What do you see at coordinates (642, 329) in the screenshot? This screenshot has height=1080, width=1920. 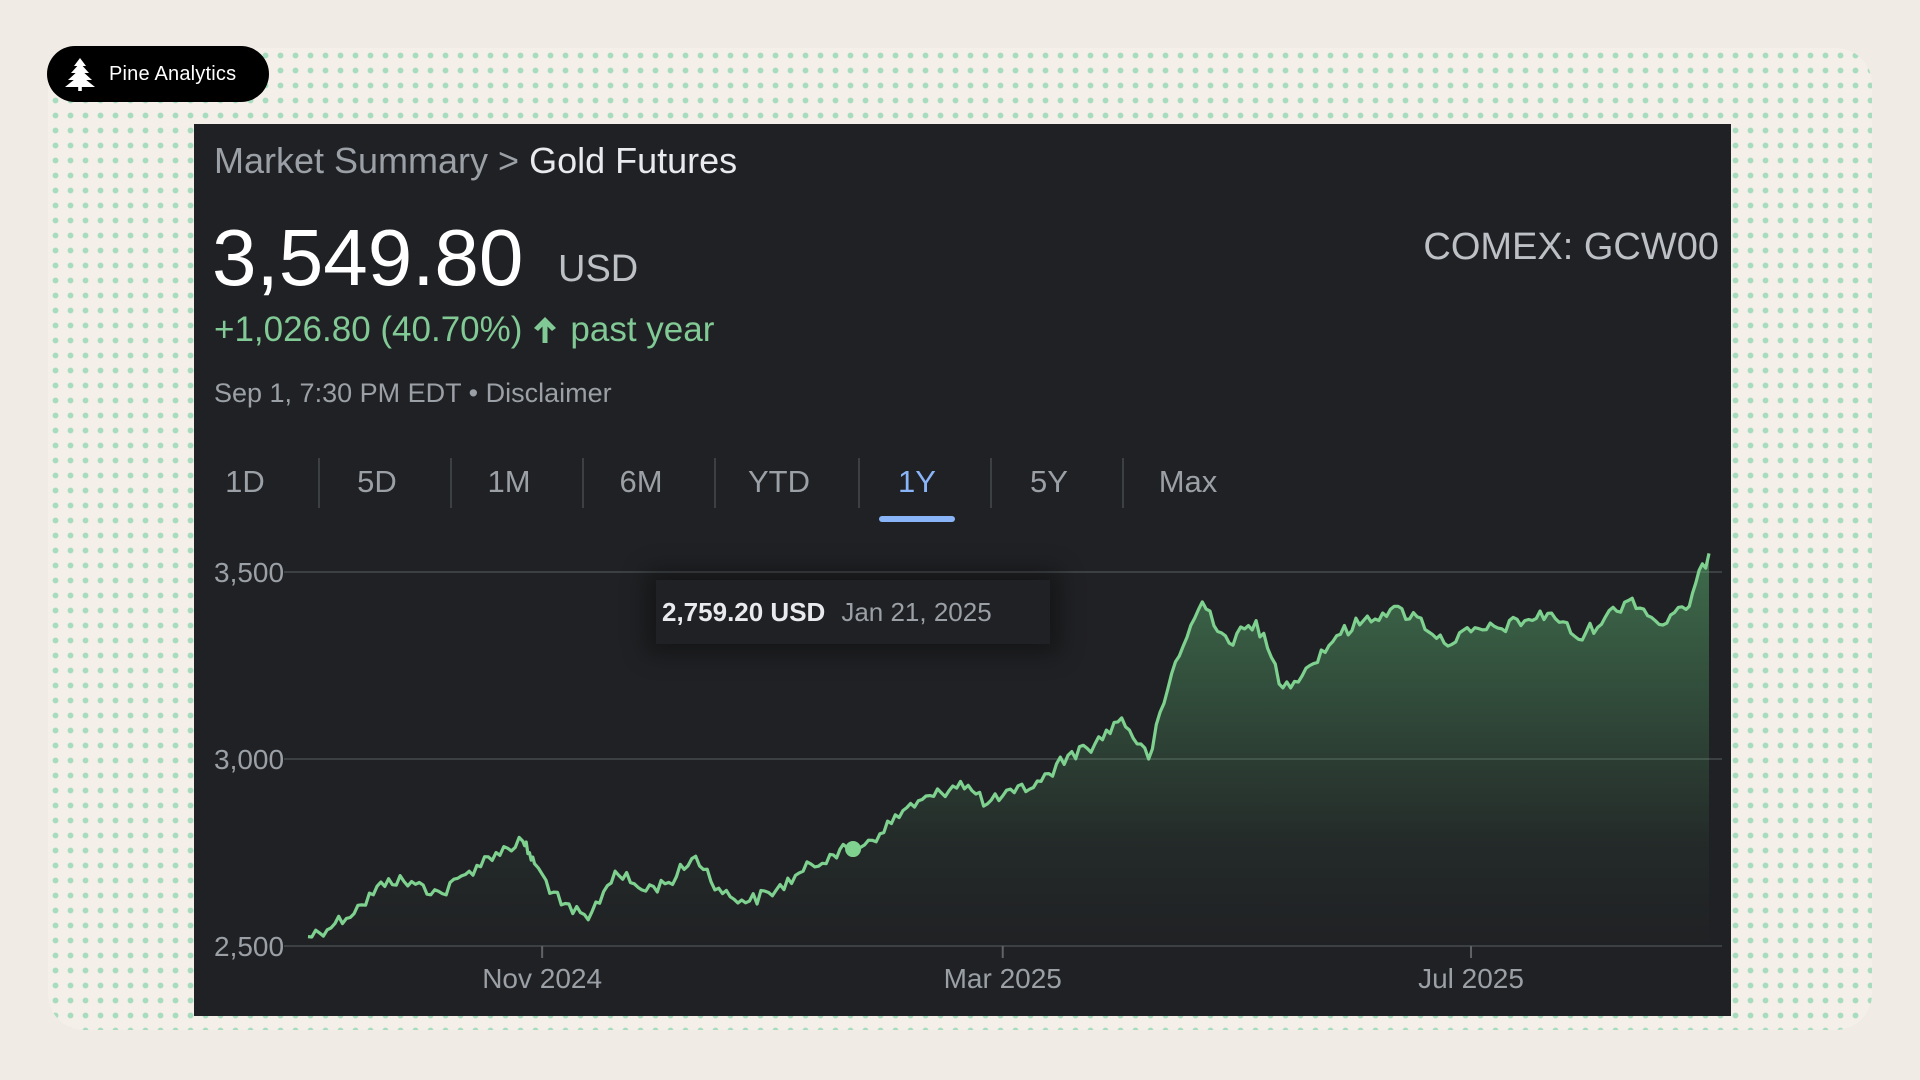 I see `change-period: past year` at bounding box center [642, 329].